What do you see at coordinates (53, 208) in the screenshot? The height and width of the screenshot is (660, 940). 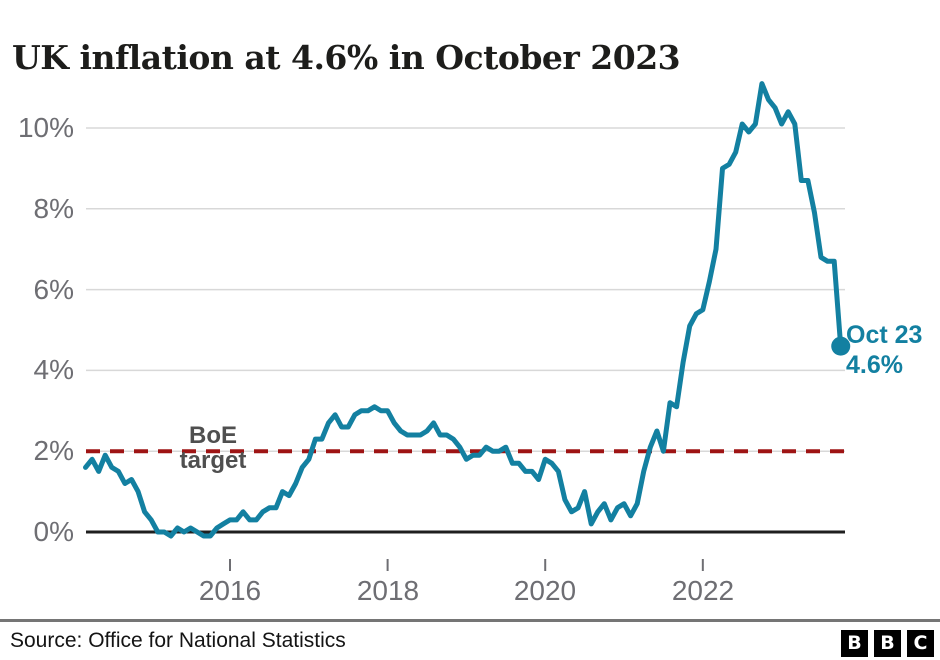 I see `y-axis-label-8: 8%` at bounding box center [53, 208].